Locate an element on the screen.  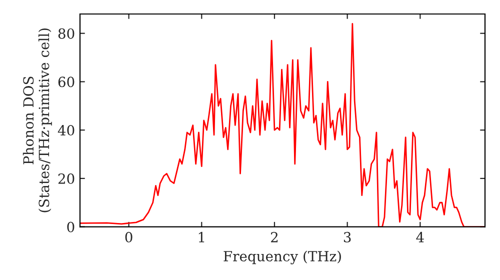
y-tick-label: 60 is located at coordinates (66, 82).